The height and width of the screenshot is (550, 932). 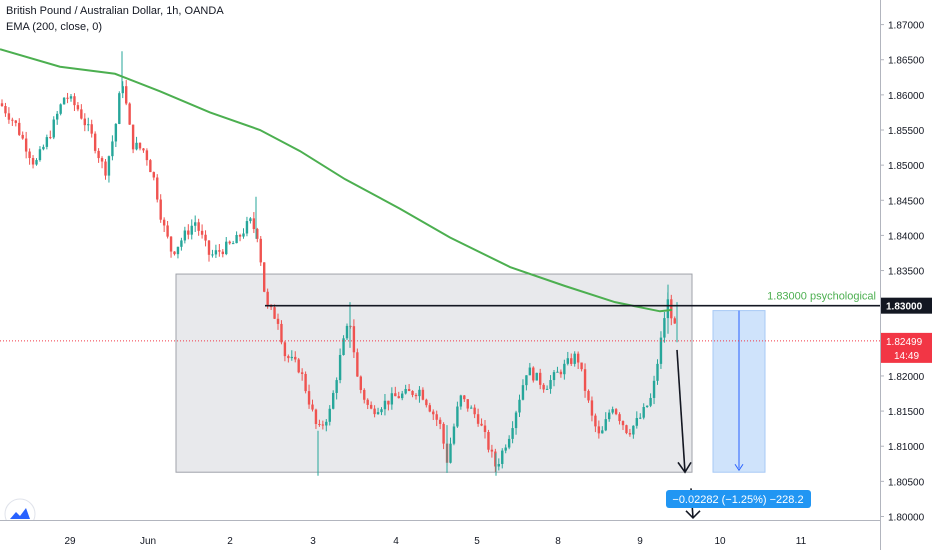 I want to click on price-tick-label: 1.81000, so click(x=906, y=447).